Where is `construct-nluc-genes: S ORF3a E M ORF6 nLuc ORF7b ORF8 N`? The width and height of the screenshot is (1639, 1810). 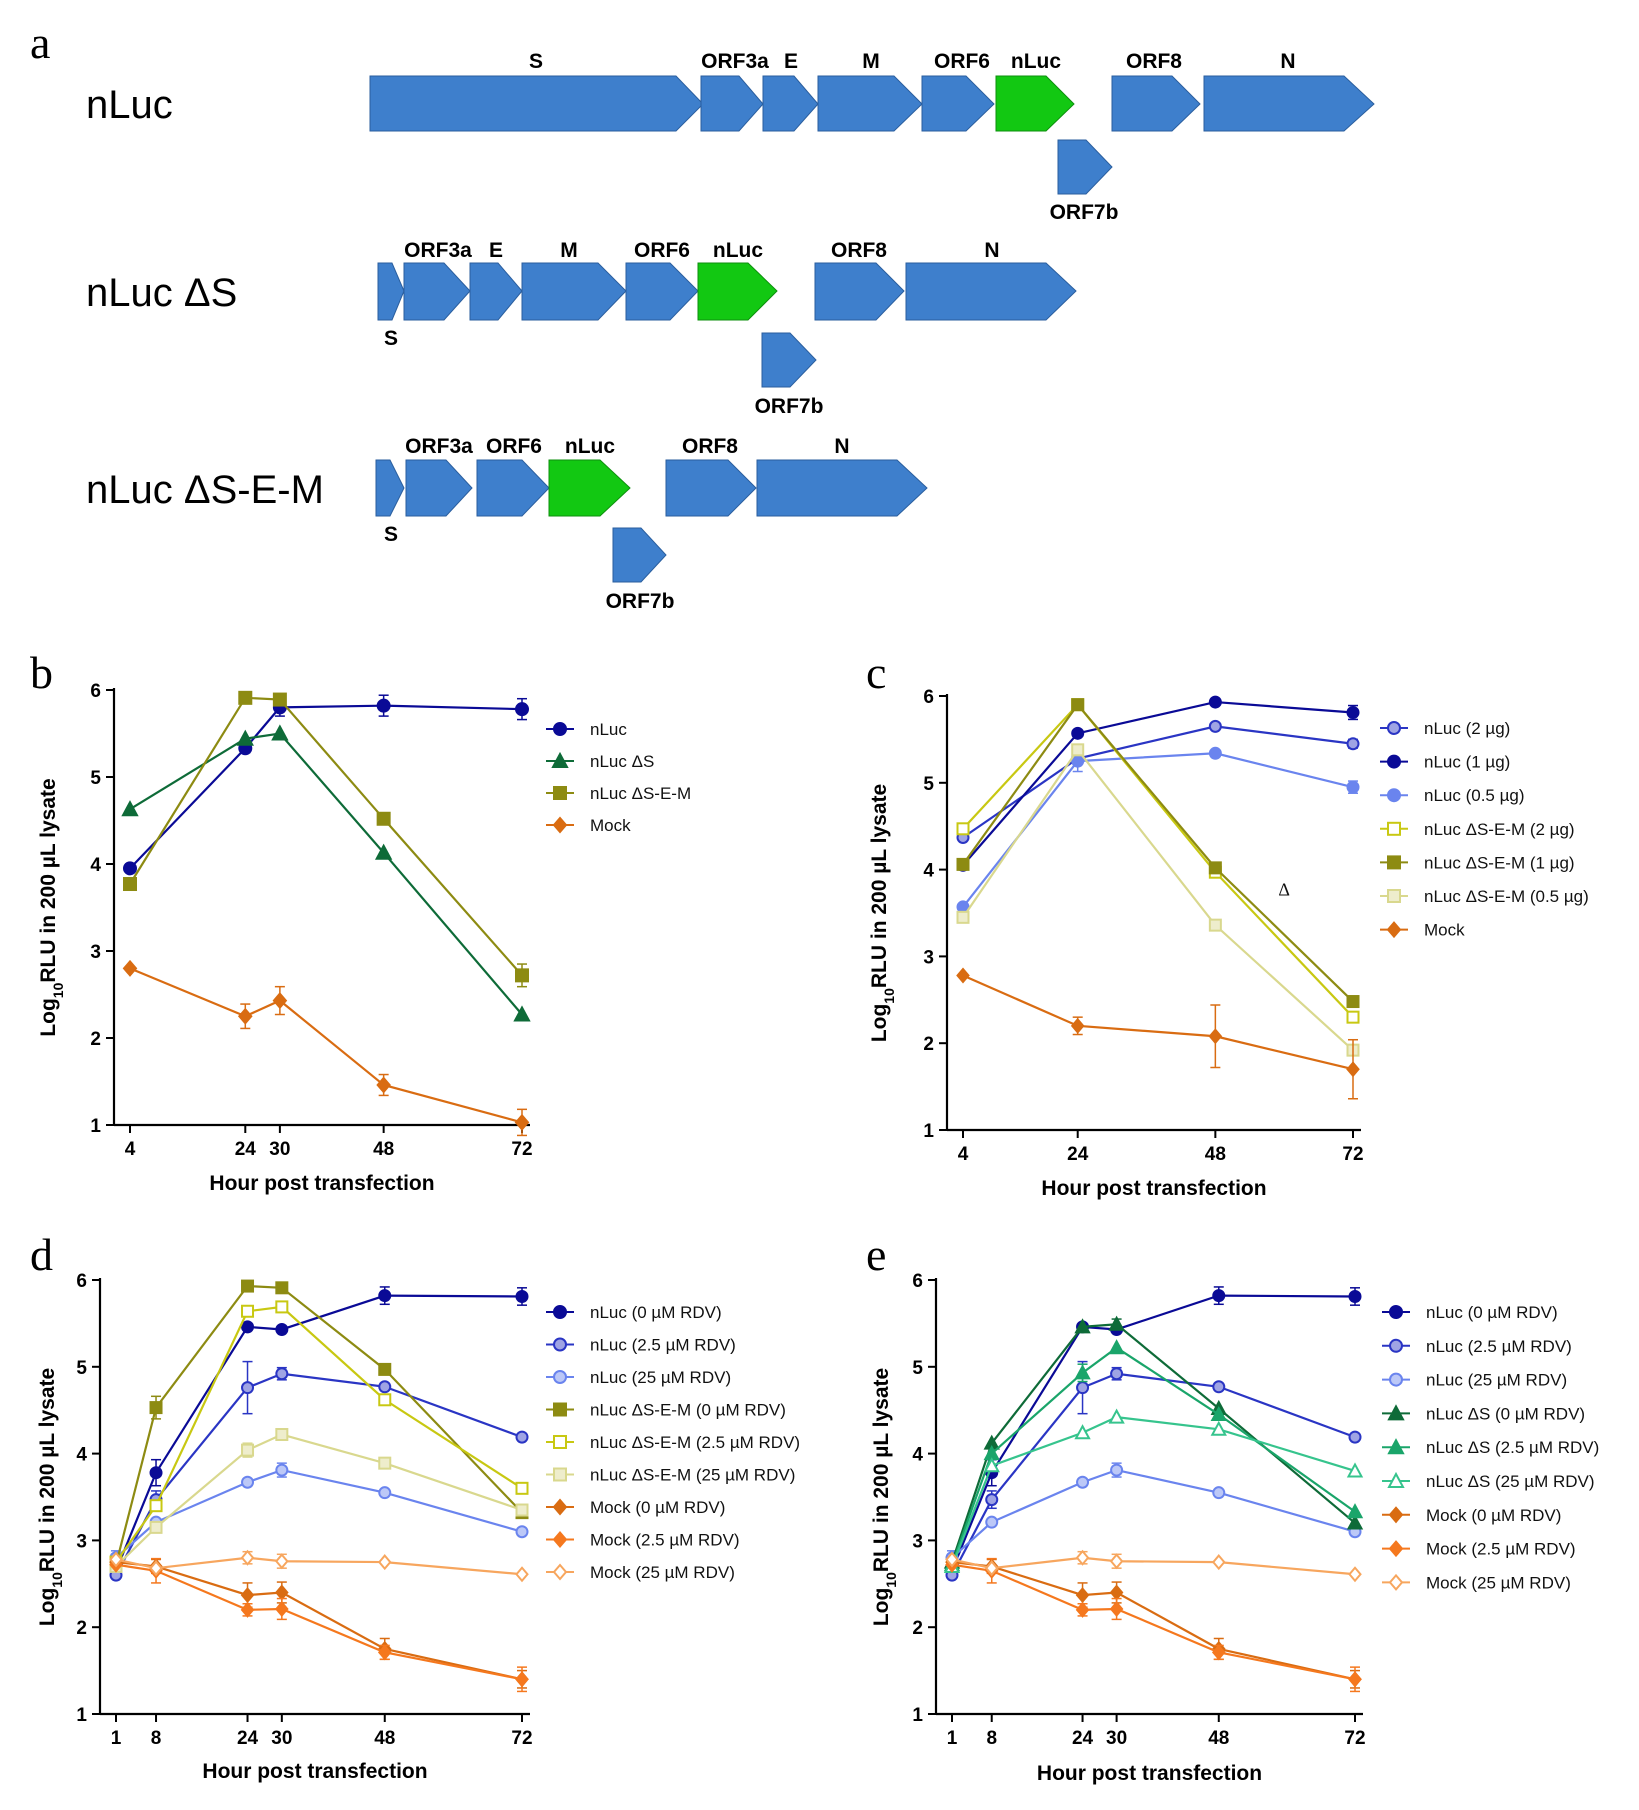
construct-nluc-genes: S ORF3a E M ORF6 nLuc ORF7b ORF8 N is located at coordinates (872, 137).